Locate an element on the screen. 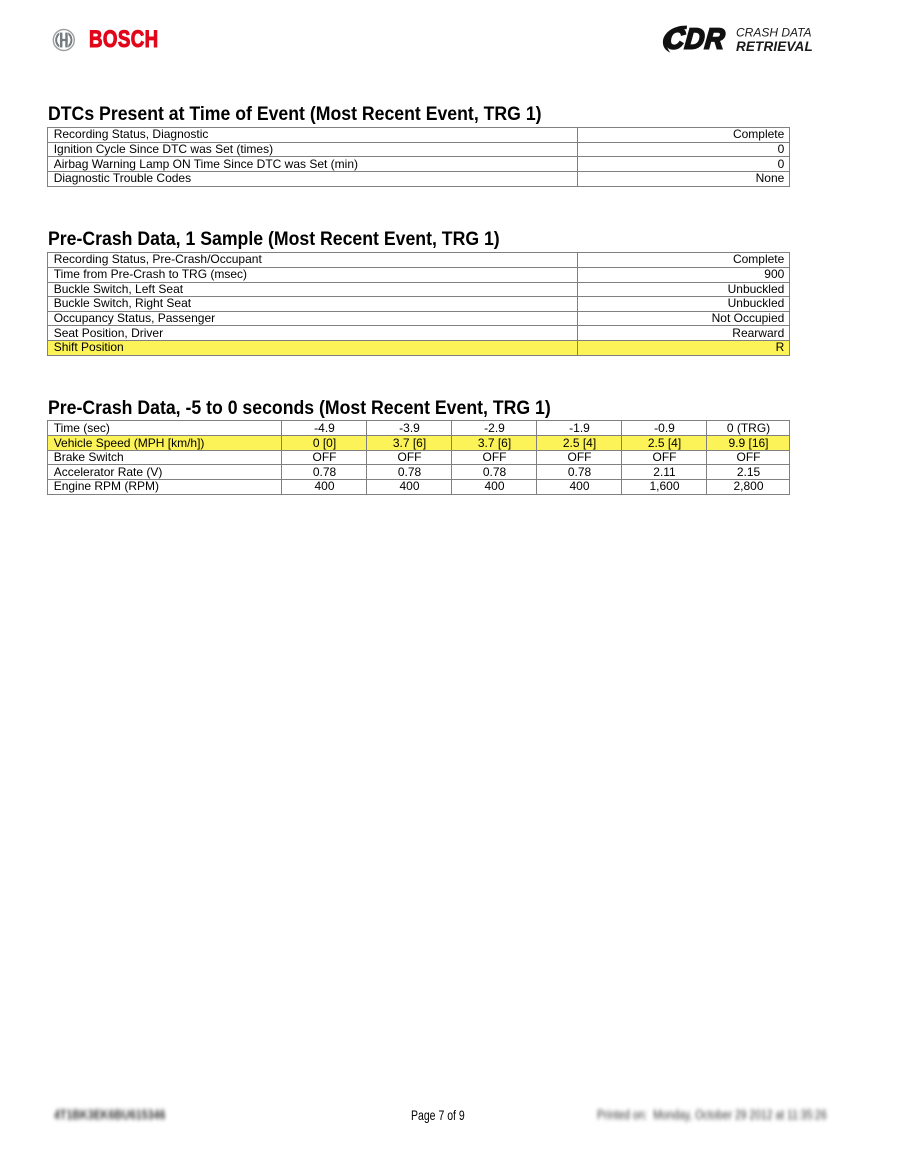 The width and height of the screenshot is (900, 1165). svg-text: CDR is located at coordinates (695, 39).